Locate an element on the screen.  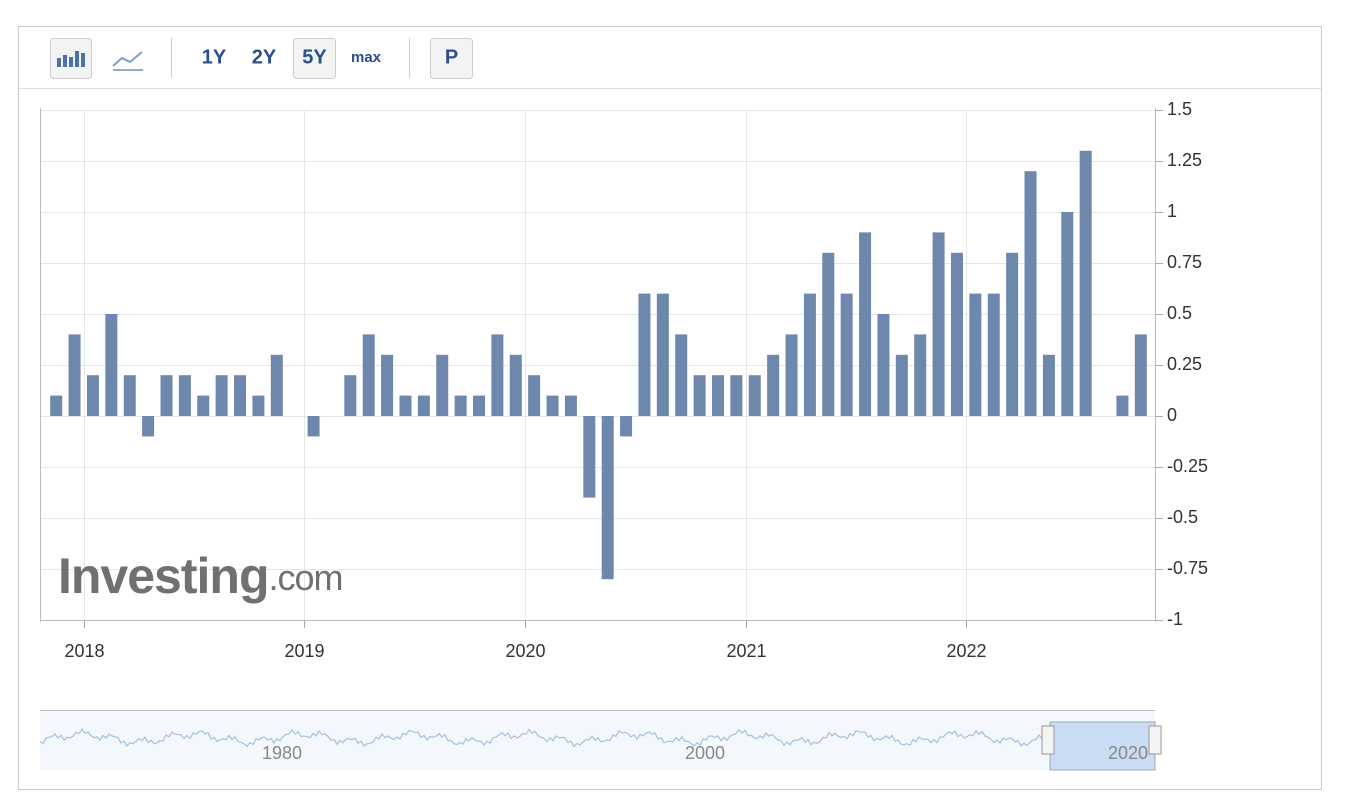
watermark-suffix: .com is located at coordinates (305, 577).